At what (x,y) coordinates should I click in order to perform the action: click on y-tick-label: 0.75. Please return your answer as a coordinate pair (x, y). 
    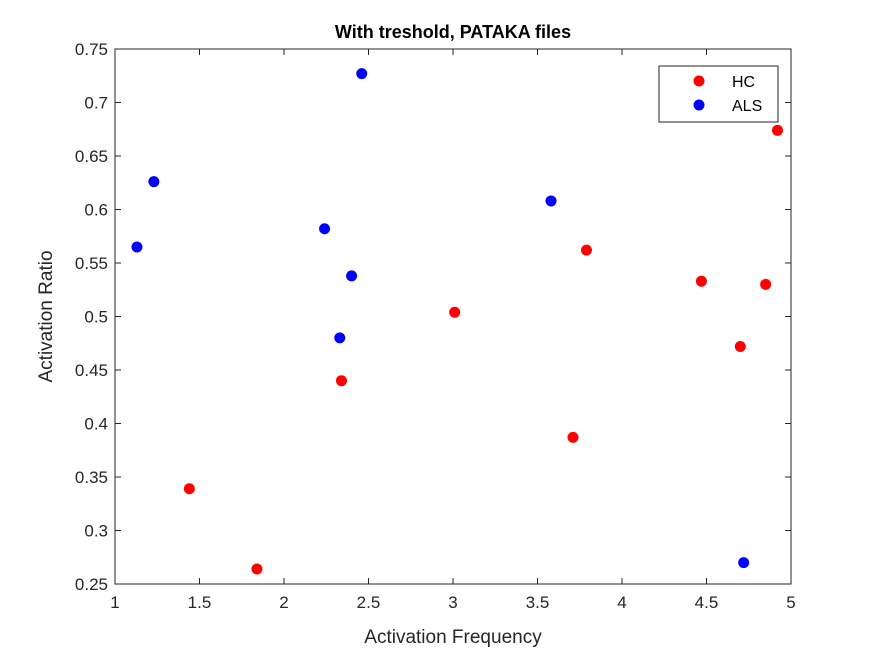
    Looking at the image, I should click on (91, 49).